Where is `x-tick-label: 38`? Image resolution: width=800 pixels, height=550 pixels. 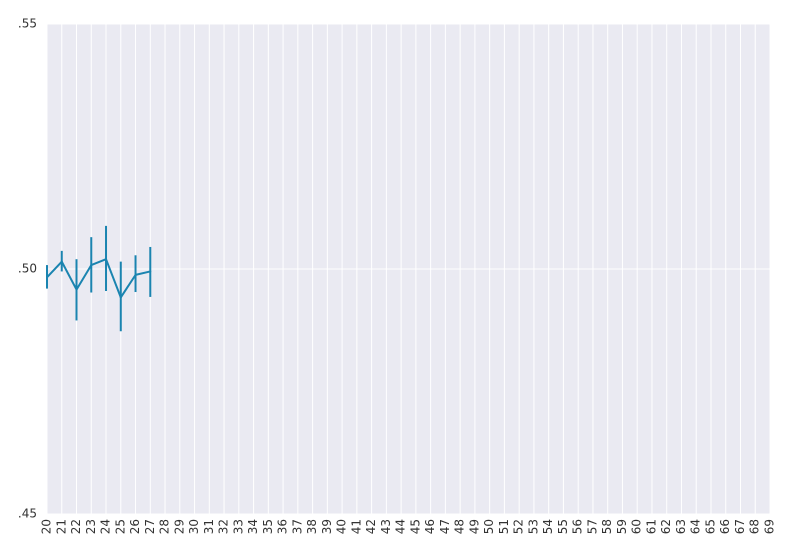
x-tick-label: 38 is located at coordinates (312, 526).